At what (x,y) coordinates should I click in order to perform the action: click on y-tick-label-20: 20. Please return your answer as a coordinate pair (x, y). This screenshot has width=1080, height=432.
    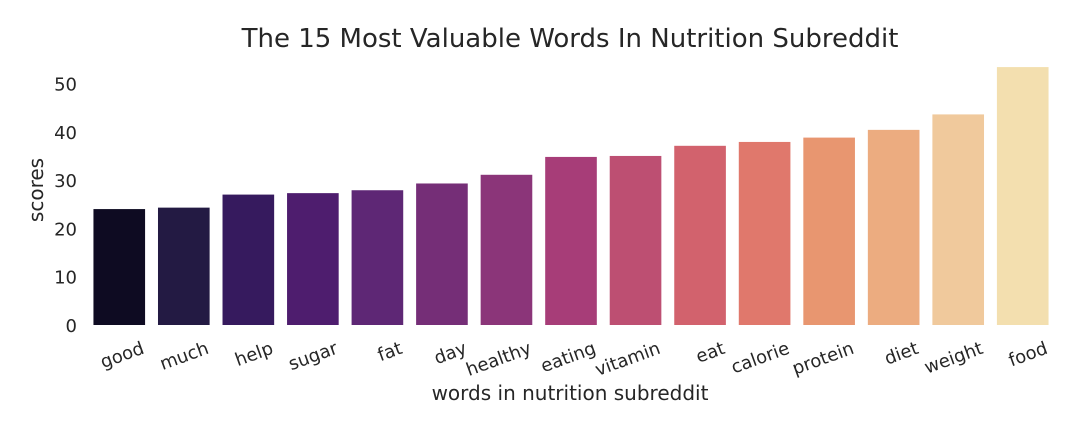
    Looking at the image, I should click on (65, 229).